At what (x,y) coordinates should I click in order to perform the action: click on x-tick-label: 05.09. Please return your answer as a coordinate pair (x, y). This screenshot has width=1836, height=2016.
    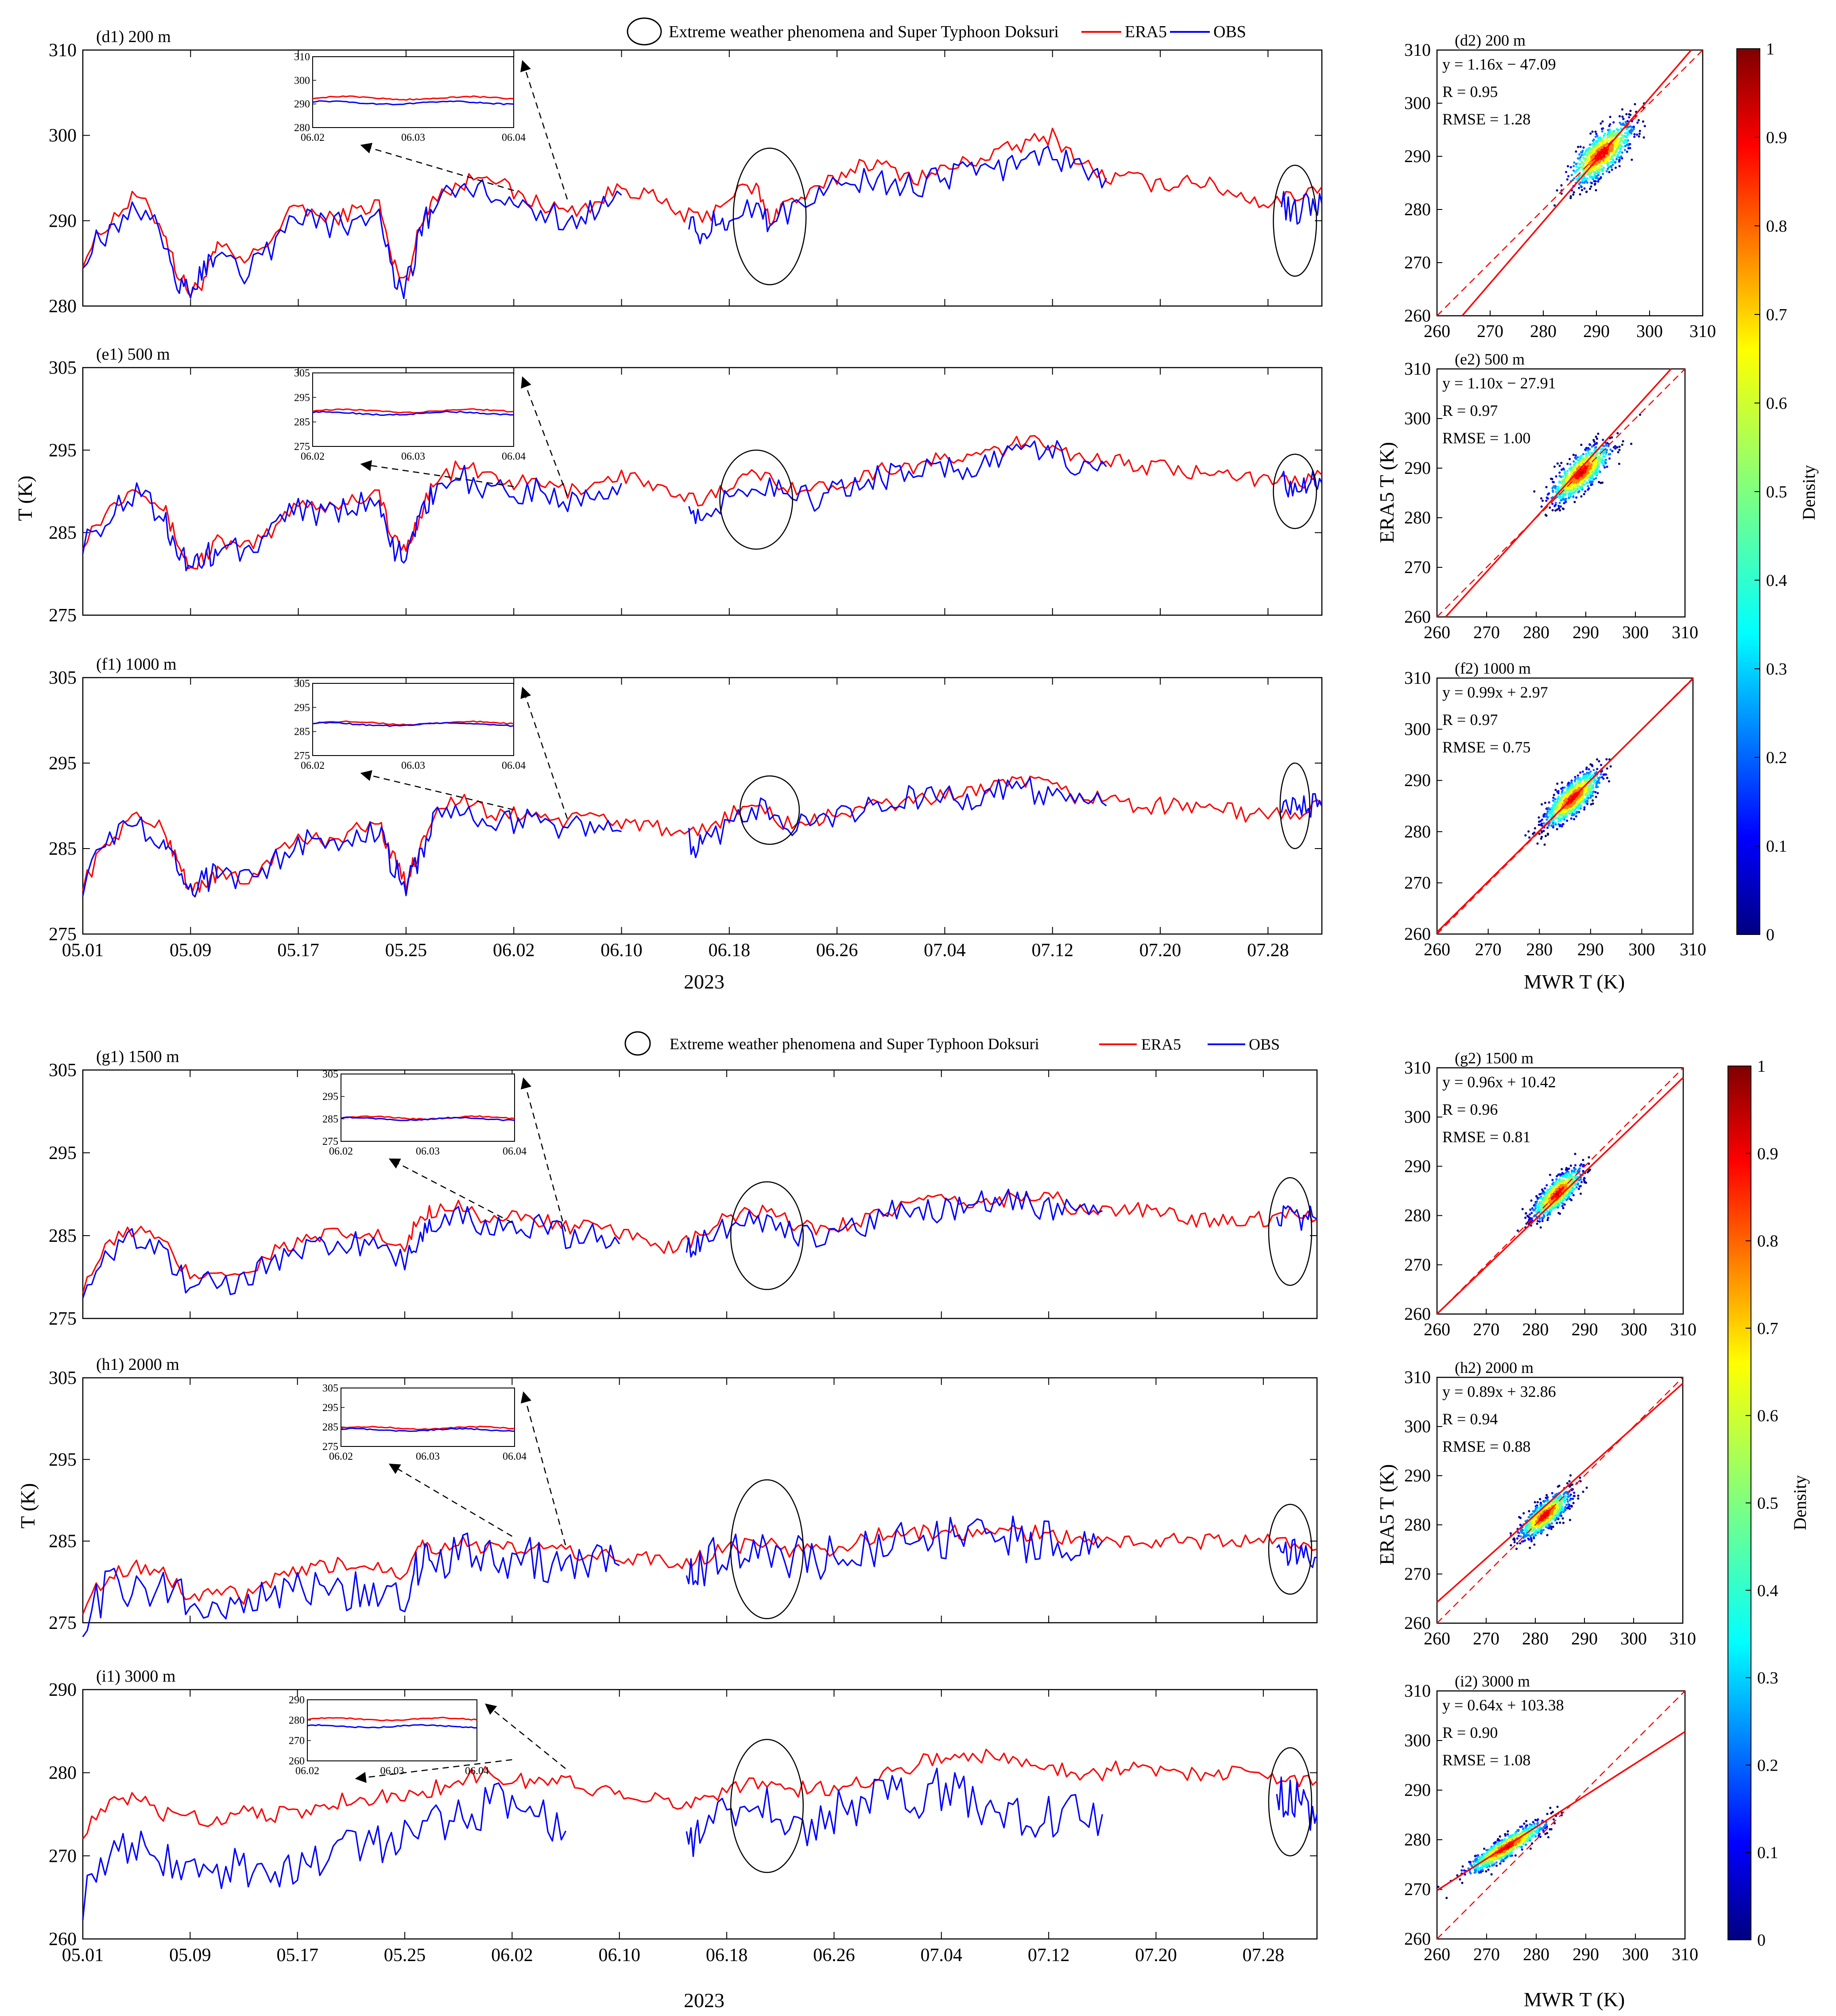
    Looking at the image, I should click on (191, 950).